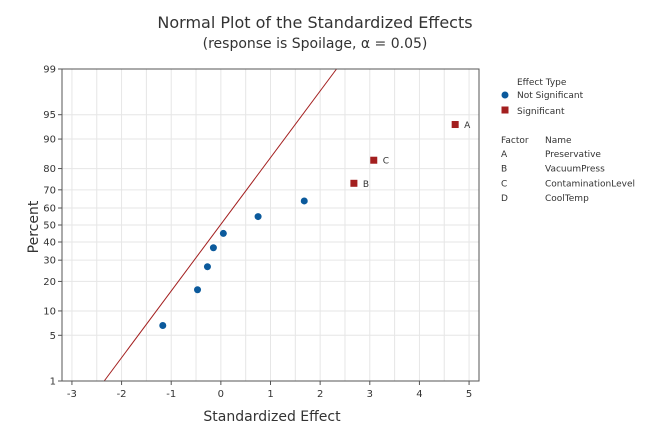 The height and width of the screenshot is (440, 660). What do you see at coordinates (72, 394) in the screenshot?
I see `x-tick-label: -3` at bounding box center [72, 394].